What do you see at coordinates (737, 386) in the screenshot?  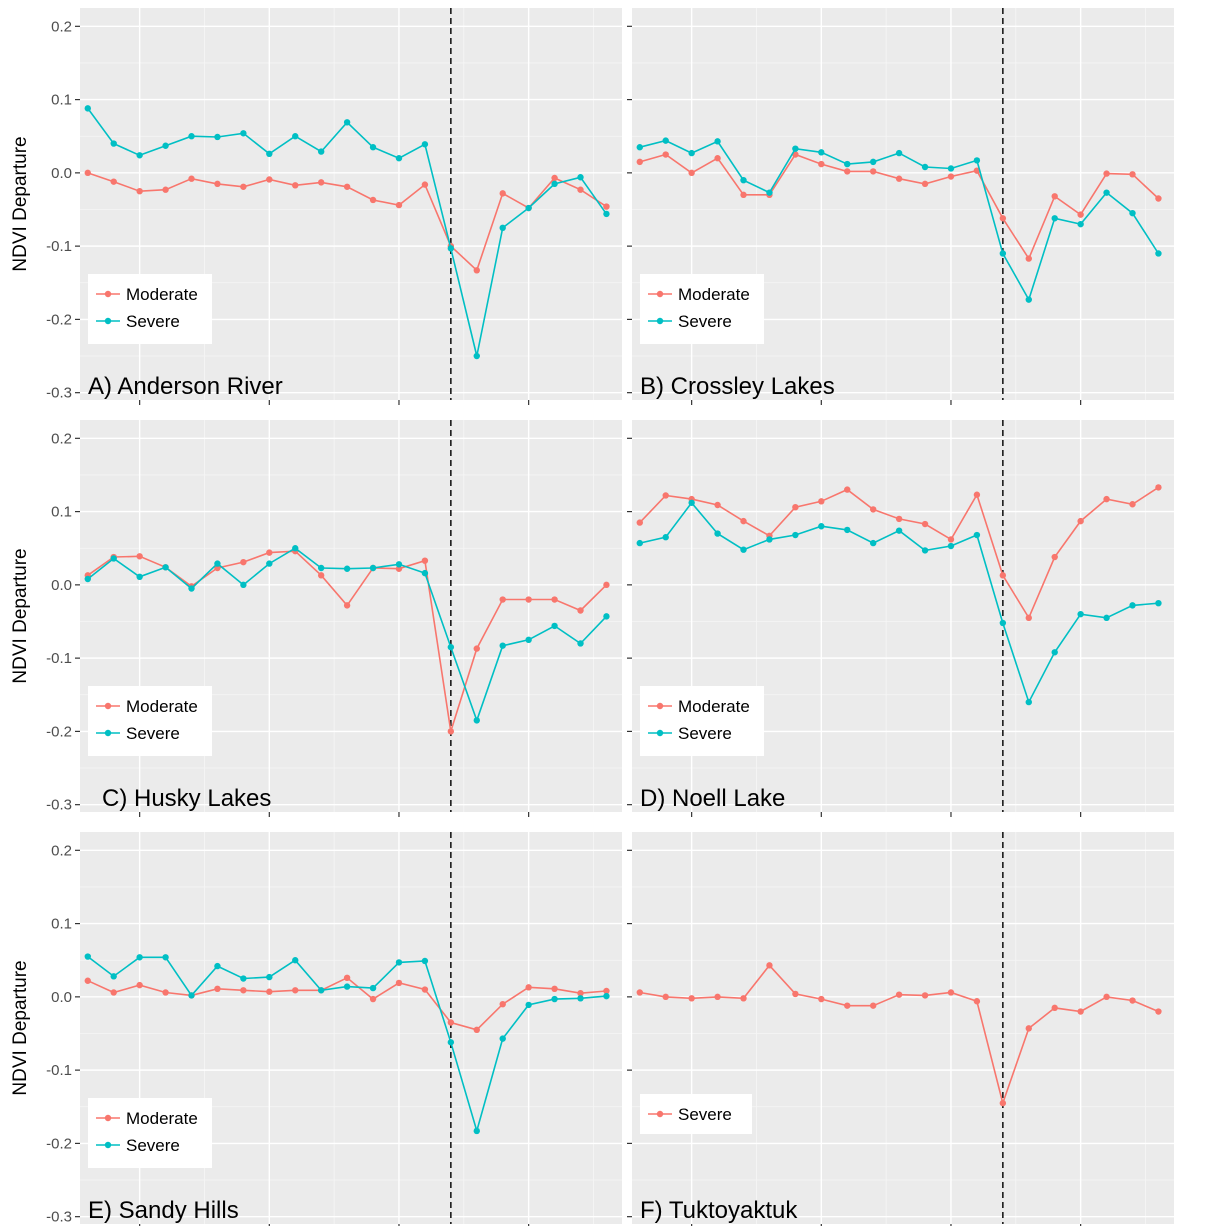 I see `panel-label: B) Crossley Lakes` at bounding box center [737, 386].